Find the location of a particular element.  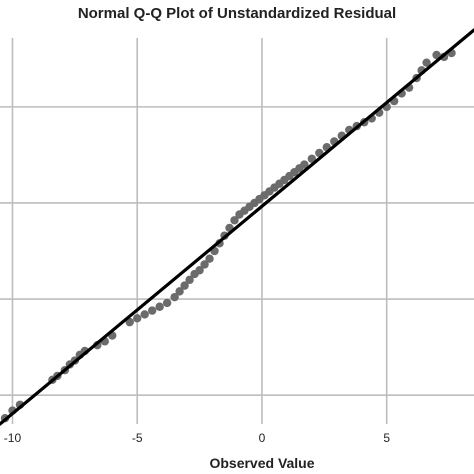

x-tick-label-0: -10 is located at coordinates (13, 438).